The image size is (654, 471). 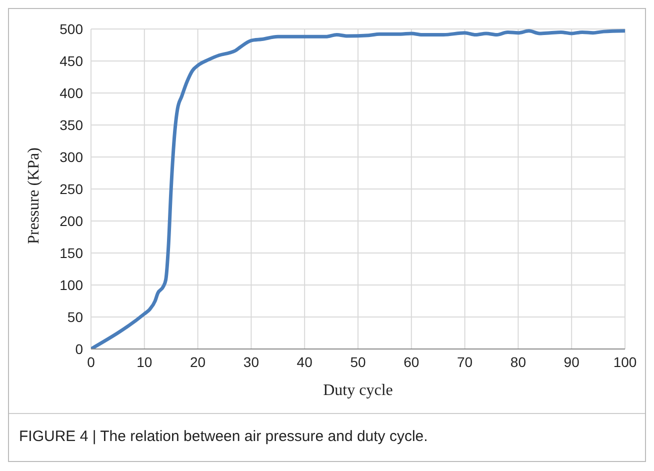 I want to click on x-tick-label: 70, so click(x=465, y=362).